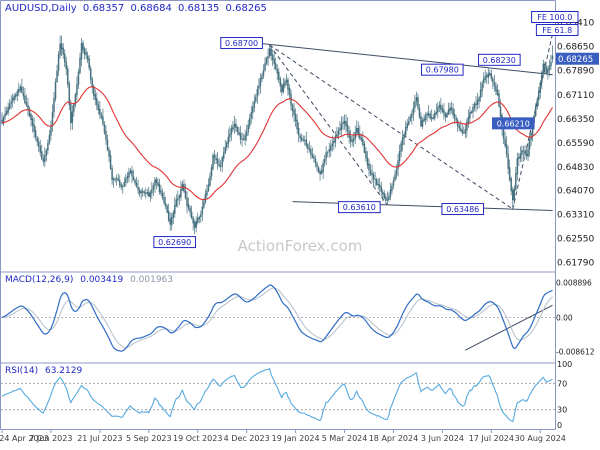 The width and height of the screenshot is (600, 450). I want to click on price-level-label: 0.68700, so click(241, 43).